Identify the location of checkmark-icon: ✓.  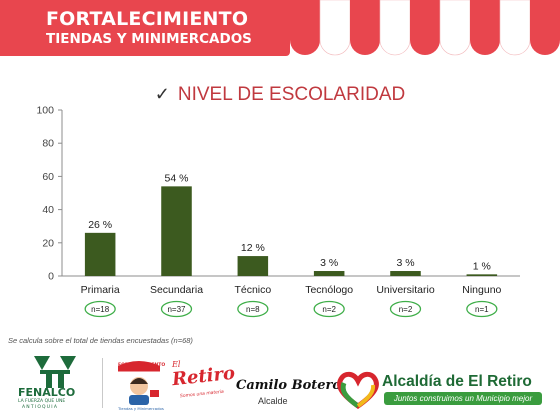
(162, 94).